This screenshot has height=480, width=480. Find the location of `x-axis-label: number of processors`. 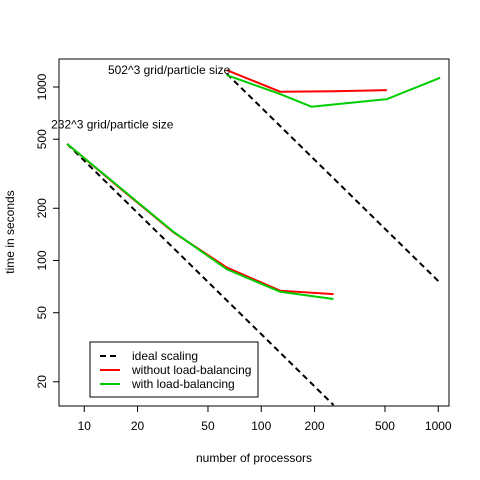

x-axis-label: number of processors is located at coordinates (254, 458).